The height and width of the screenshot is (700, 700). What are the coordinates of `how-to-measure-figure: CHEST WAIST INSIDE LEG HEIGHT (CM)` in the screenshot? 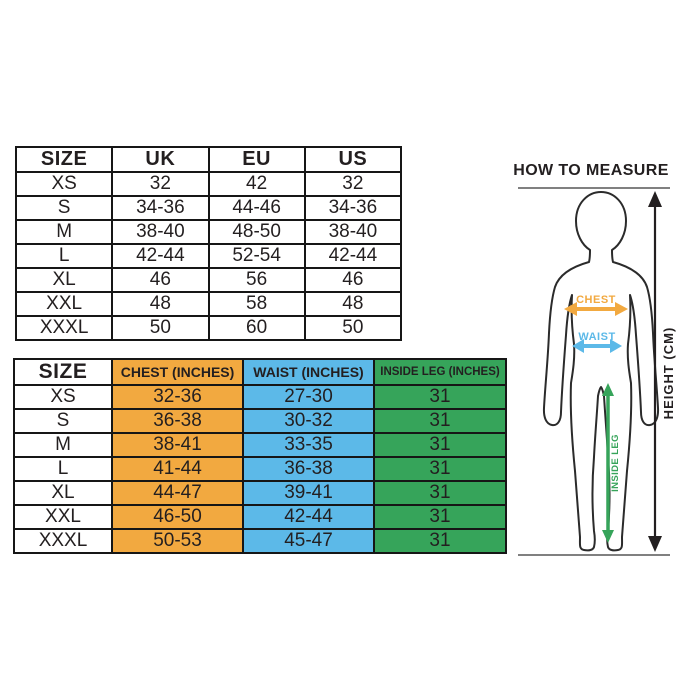 It's located at (597, 371).